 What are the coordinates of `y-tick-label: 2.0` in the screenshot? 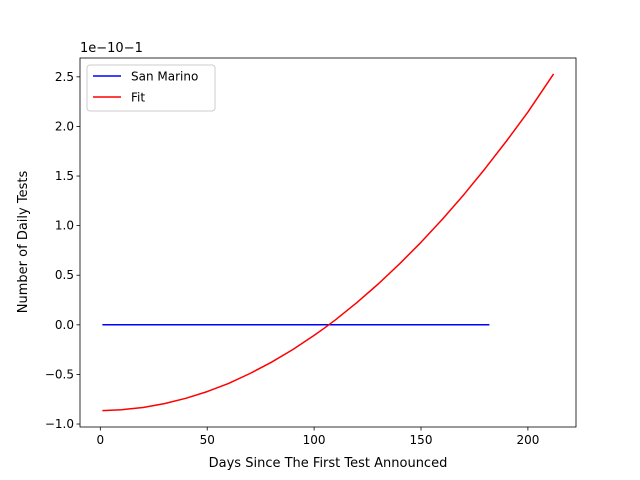 It's located at (64, 126).